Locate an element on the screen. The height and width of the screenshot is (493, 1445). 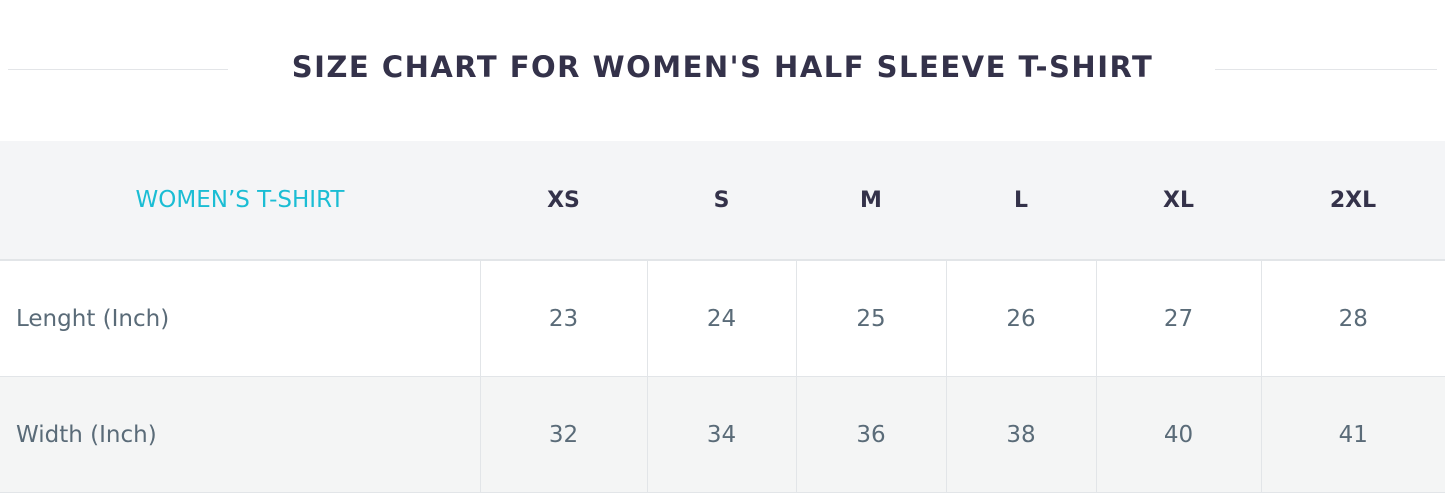
table-cell: 28 is located at coordinates (1352, 318).